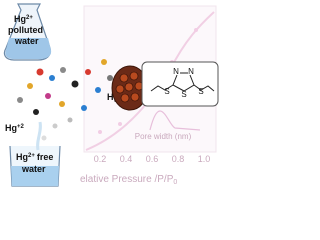 The height and width of the screenshot is (240, 320). I want to click on x-tick-label: 0.4, so click(126, 159).